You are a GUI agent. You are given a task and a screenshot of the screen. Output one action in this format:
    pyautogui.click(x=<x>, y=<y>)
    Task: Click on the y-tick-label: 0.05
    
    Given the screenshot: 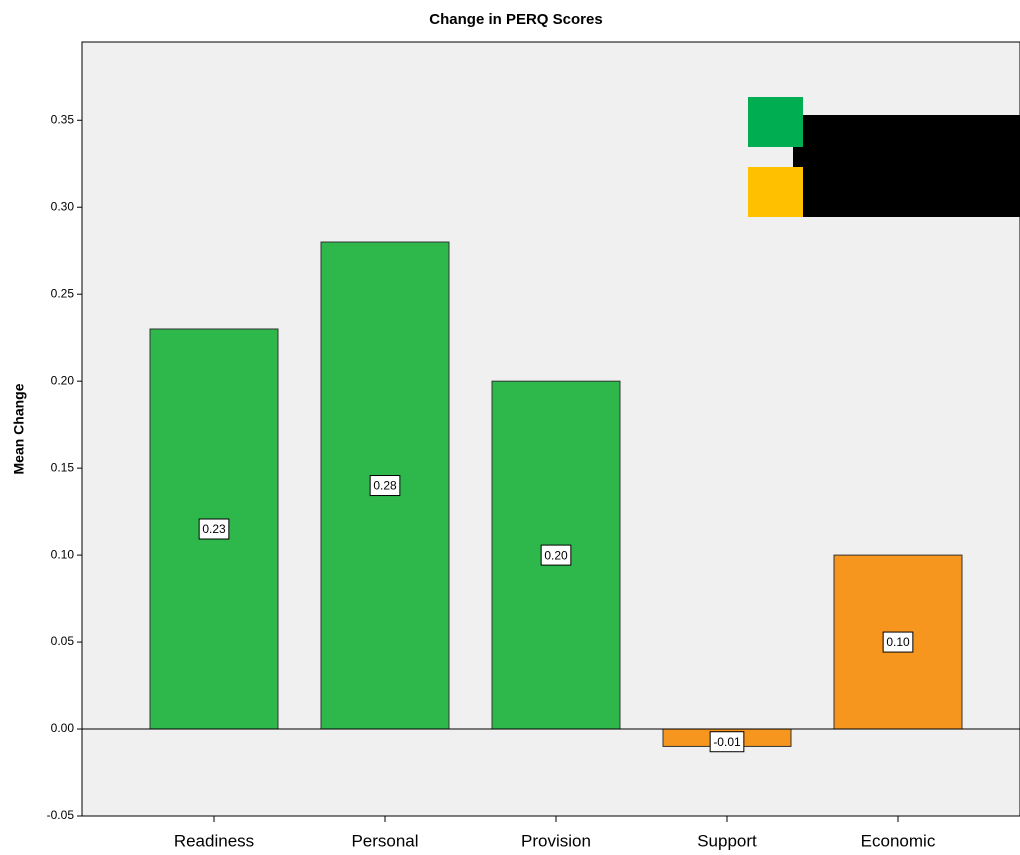 What is the action you would take?
    pyautogui.click(x=63, y=641)
    